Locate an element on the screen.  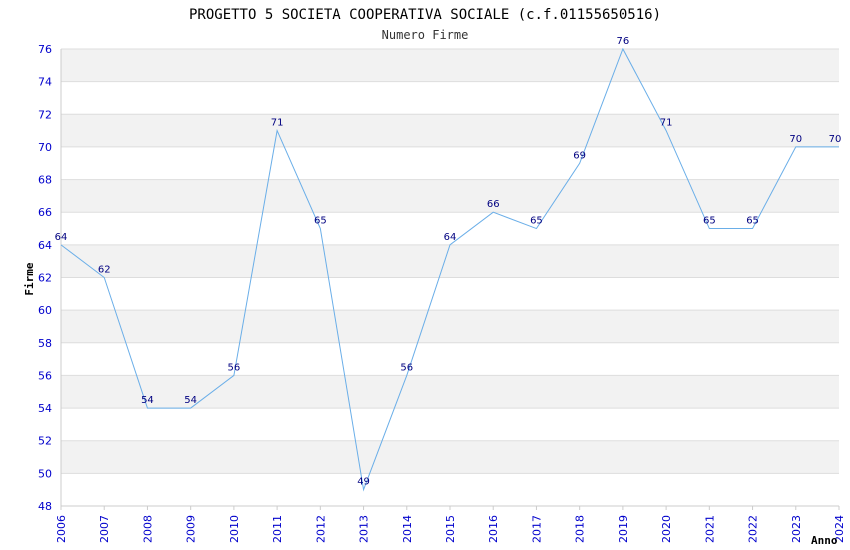
x-tick-label: 2009 is located at coordinates (191, 529).